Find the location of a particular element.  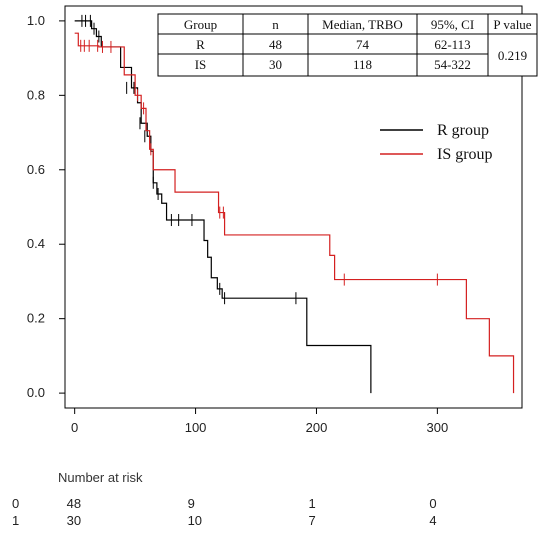

y-tick-label: 0.6 is located at coordinates (36, 169).